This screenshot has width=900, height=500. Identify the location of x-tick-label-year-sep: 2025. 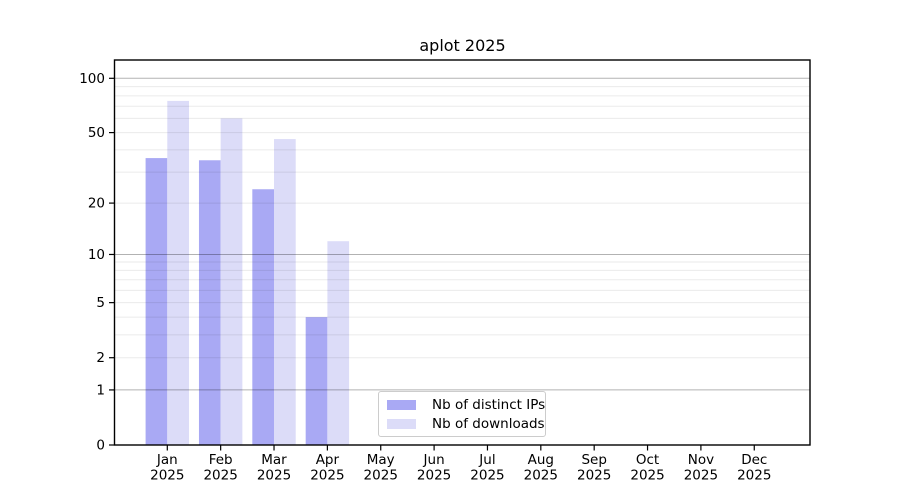
(594, 476).